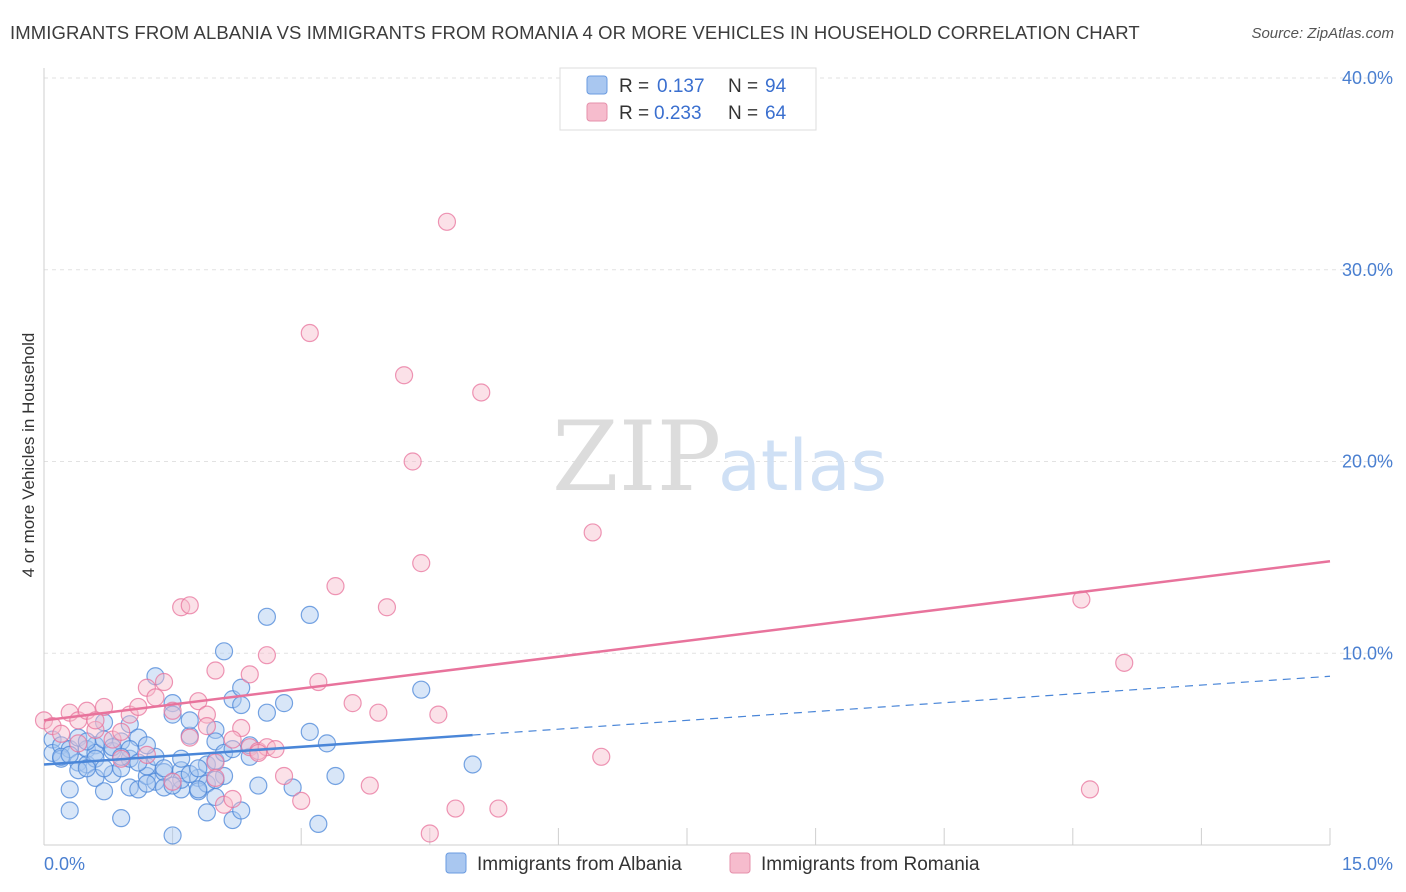 The width and height of the screenshot is (1406, 892). I want to click on legend-n-romania: 64, so click(776, 113).